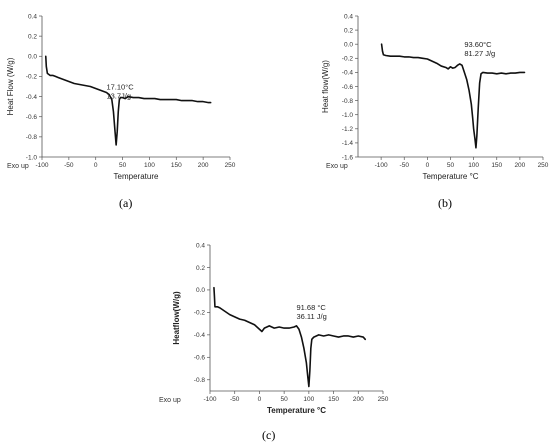  What do you see at coordinates (136, 176) in the screenshot?
I see `x-axis-label: Temperature` at bounding box center [136, 176].